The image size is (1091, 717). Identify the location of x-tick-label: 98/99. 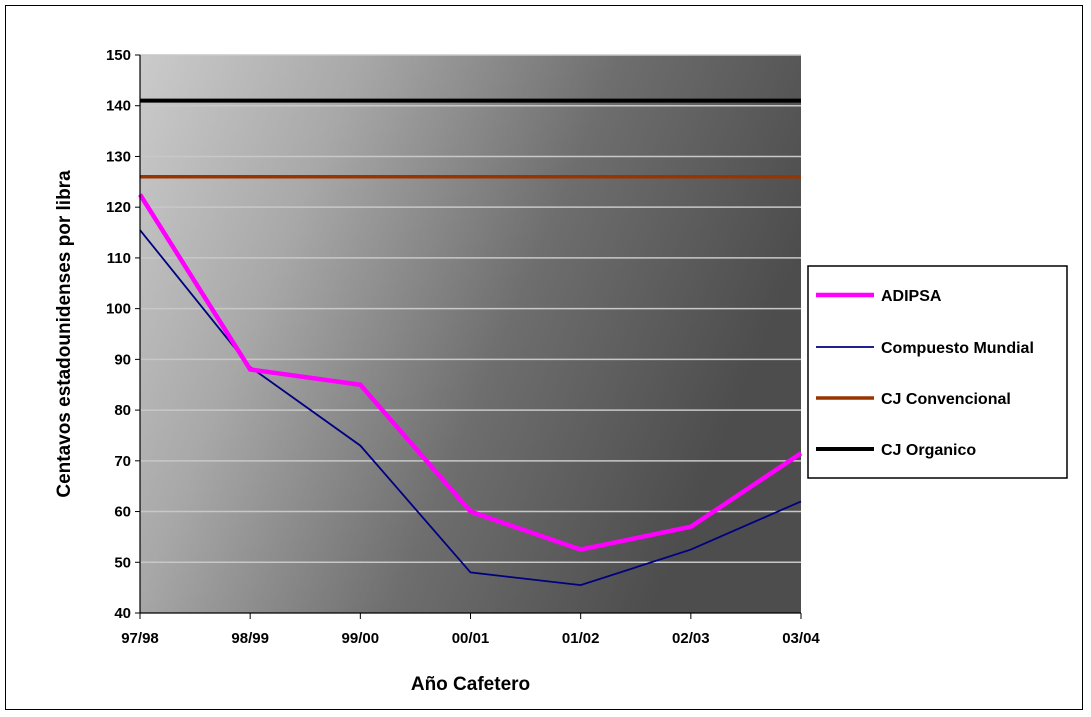
(250, 638).